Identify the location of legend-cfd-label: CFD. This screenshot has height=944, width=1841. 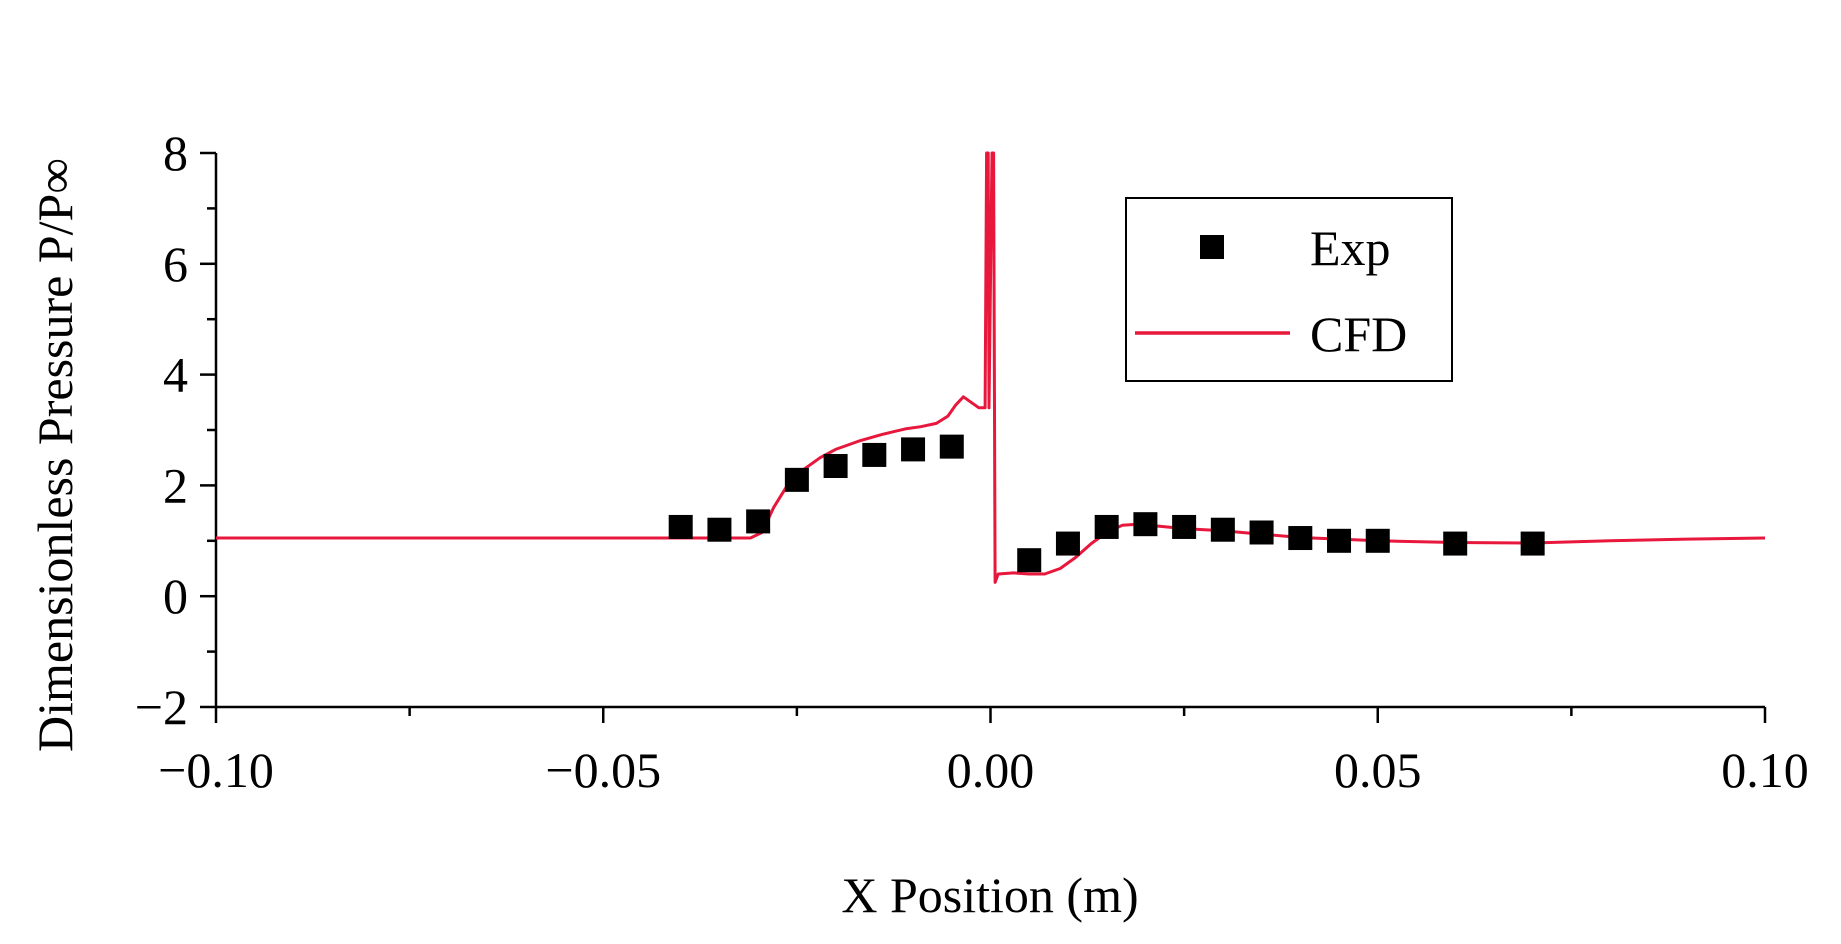
(1358, 334).